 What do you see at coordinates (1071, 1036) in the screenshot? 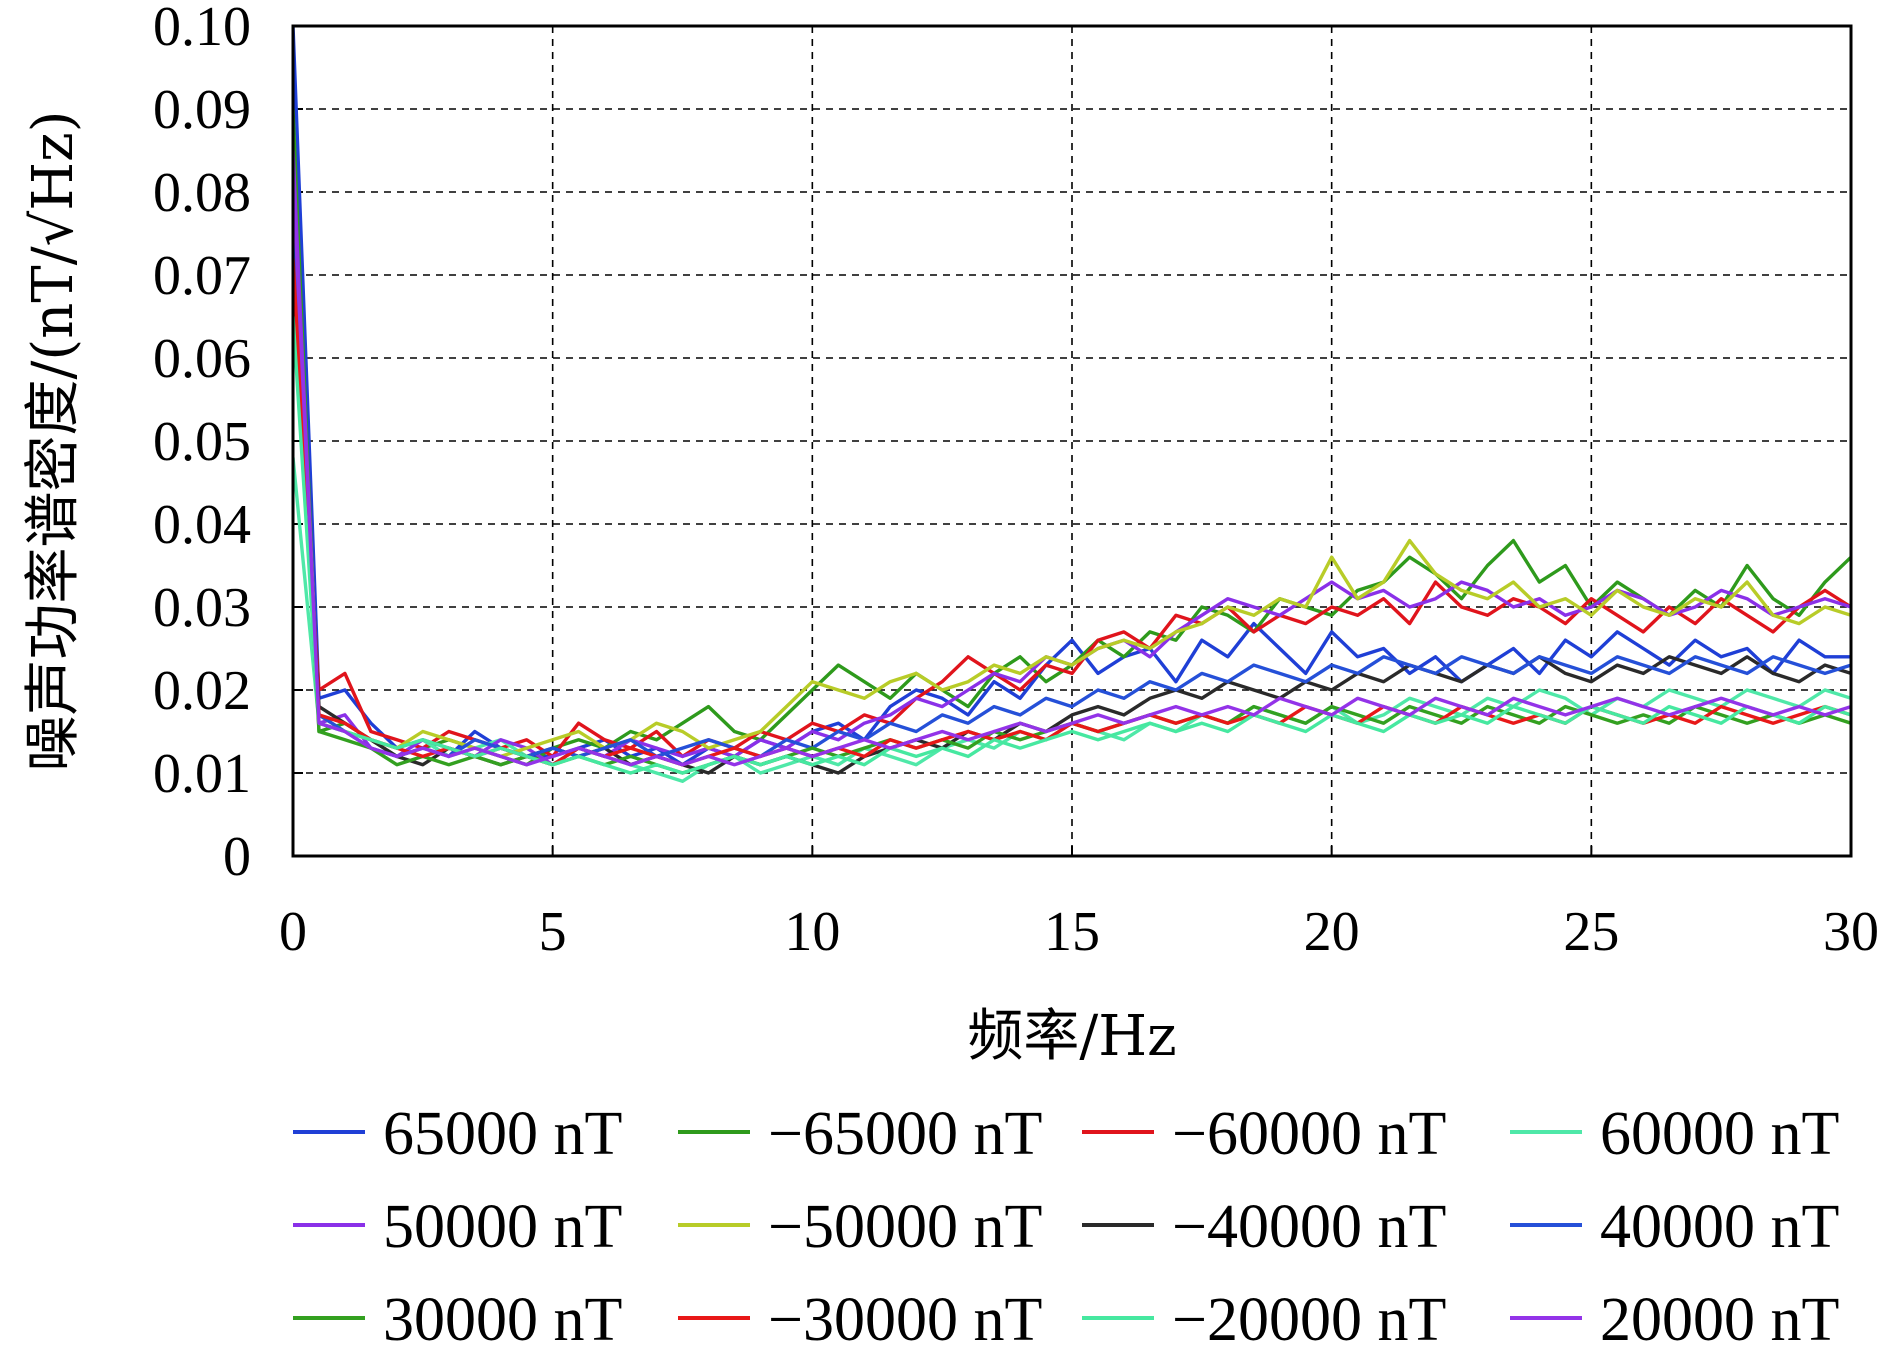
I see `x-axis-label: 频率/Hz` at bounding box center [1071, 1036].